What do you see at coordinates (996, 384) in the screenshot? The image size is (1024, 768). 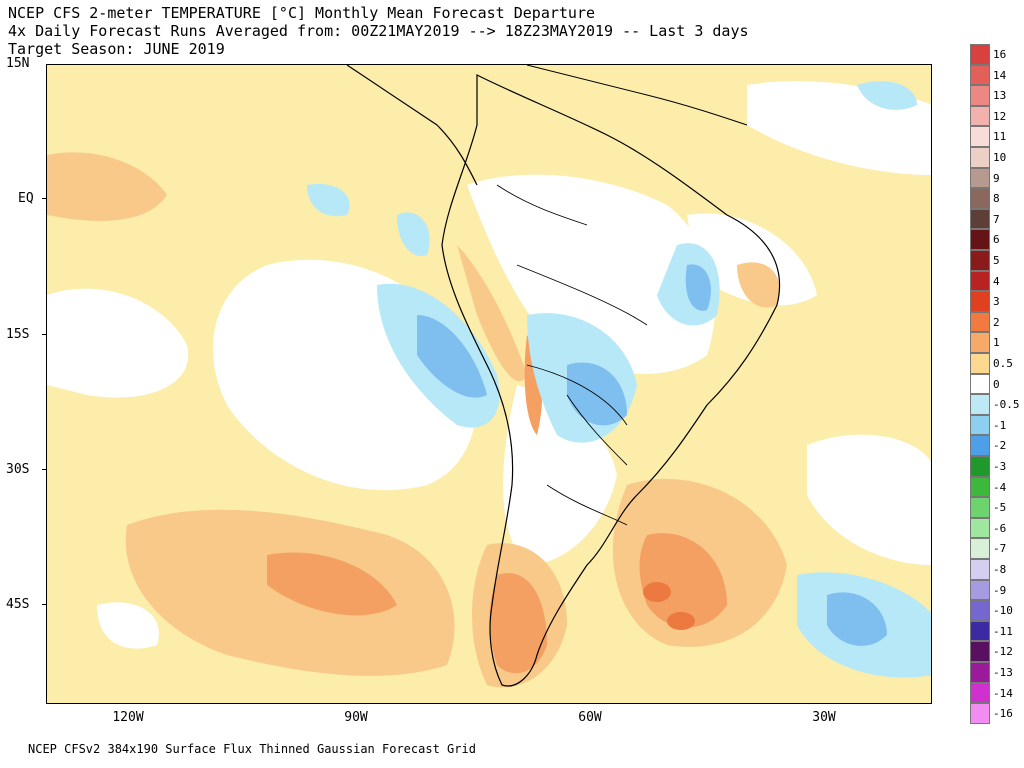 I see `colorbar-label: 0` at bounding box center [996, 384].